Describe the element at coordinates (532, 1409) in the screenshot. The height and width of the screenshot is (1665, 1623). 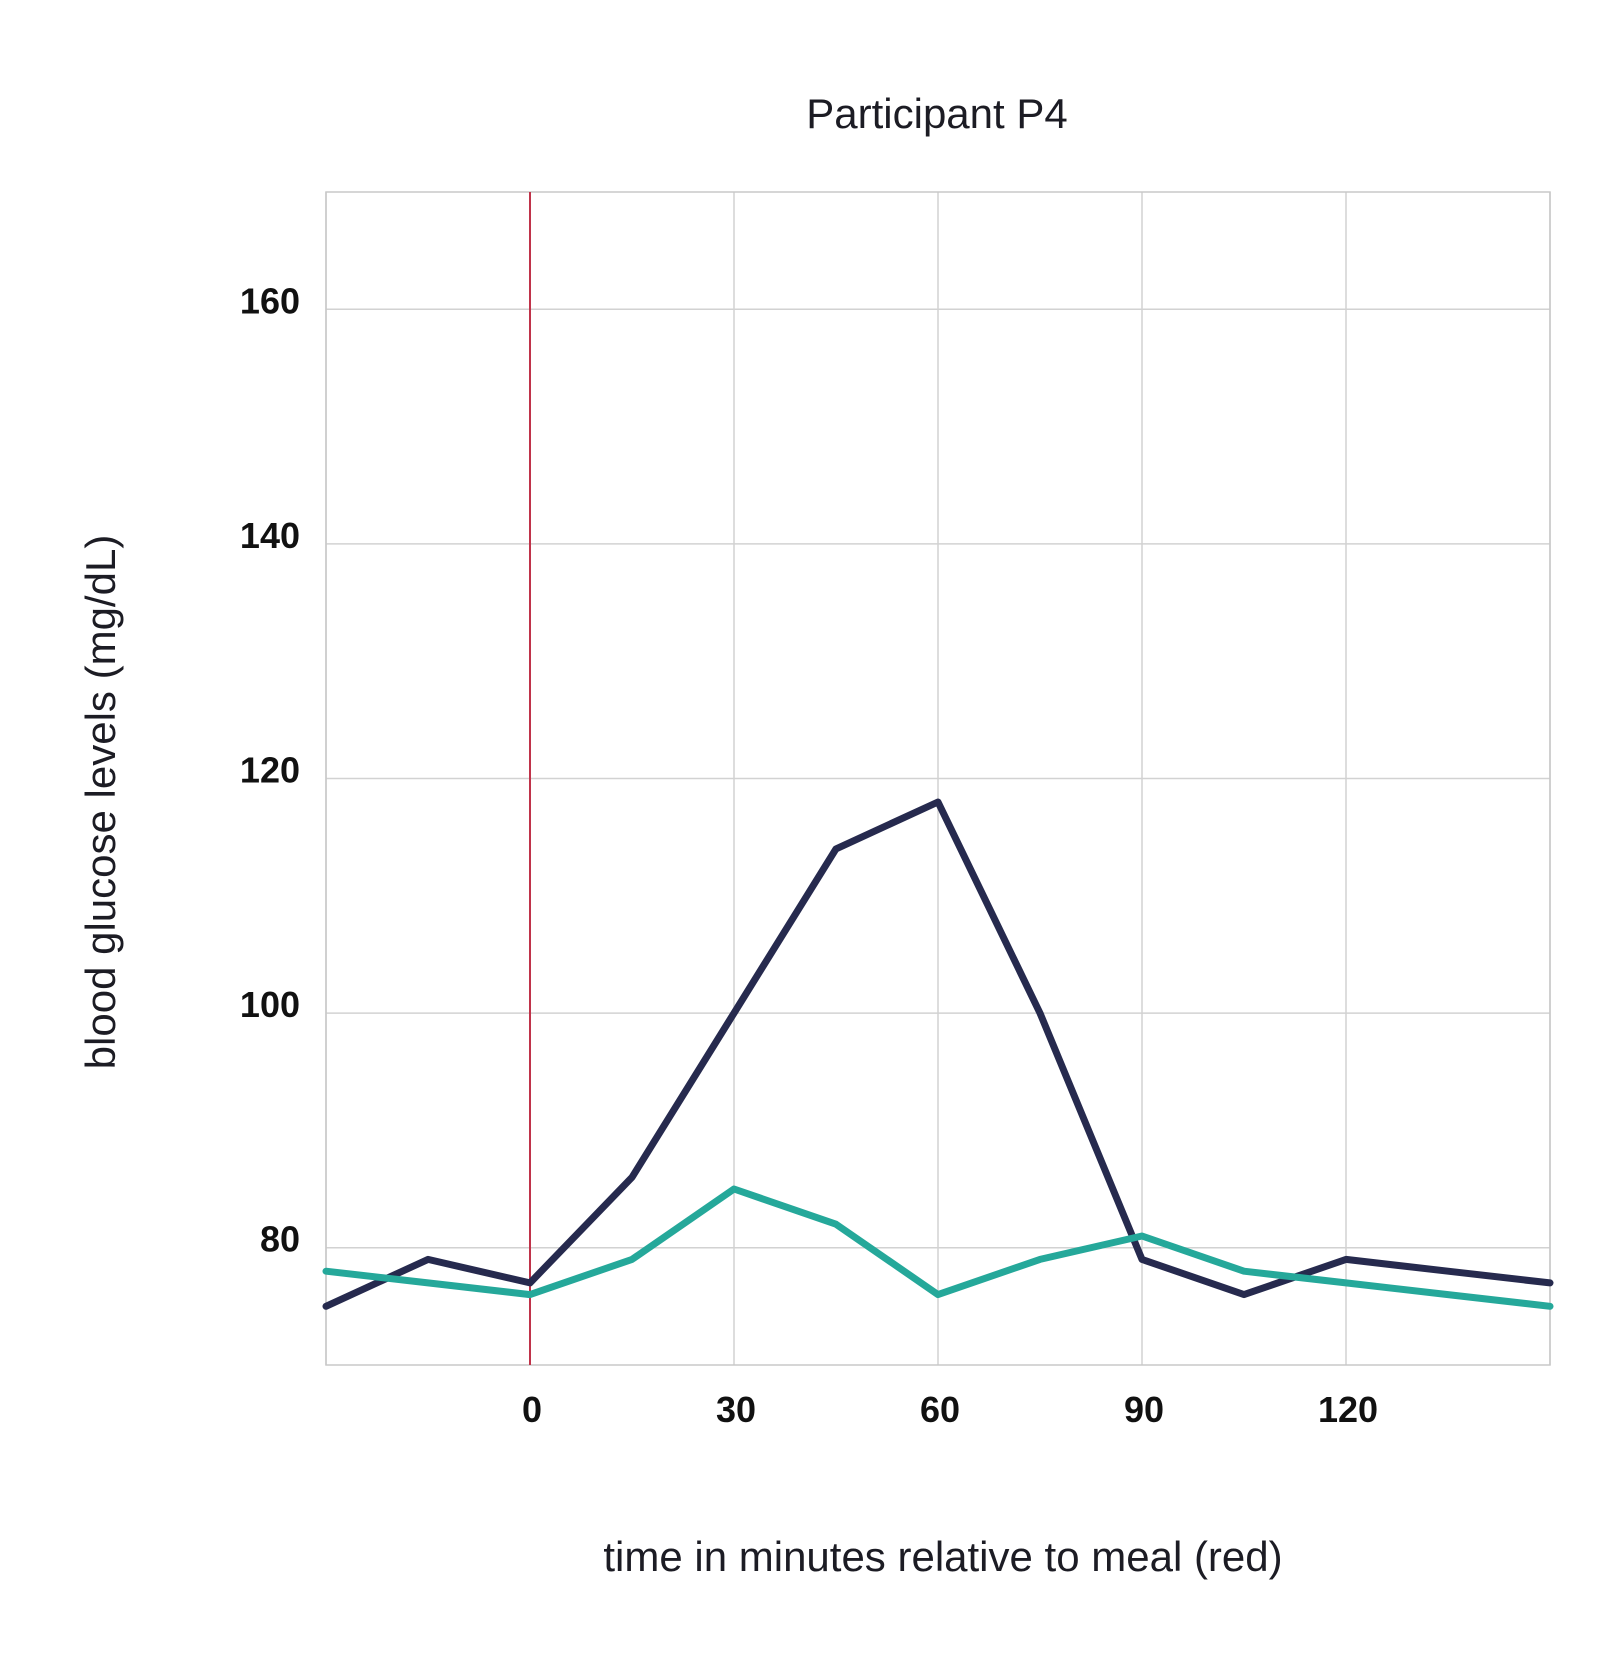
I see `x-tick-label: 0` at that location.